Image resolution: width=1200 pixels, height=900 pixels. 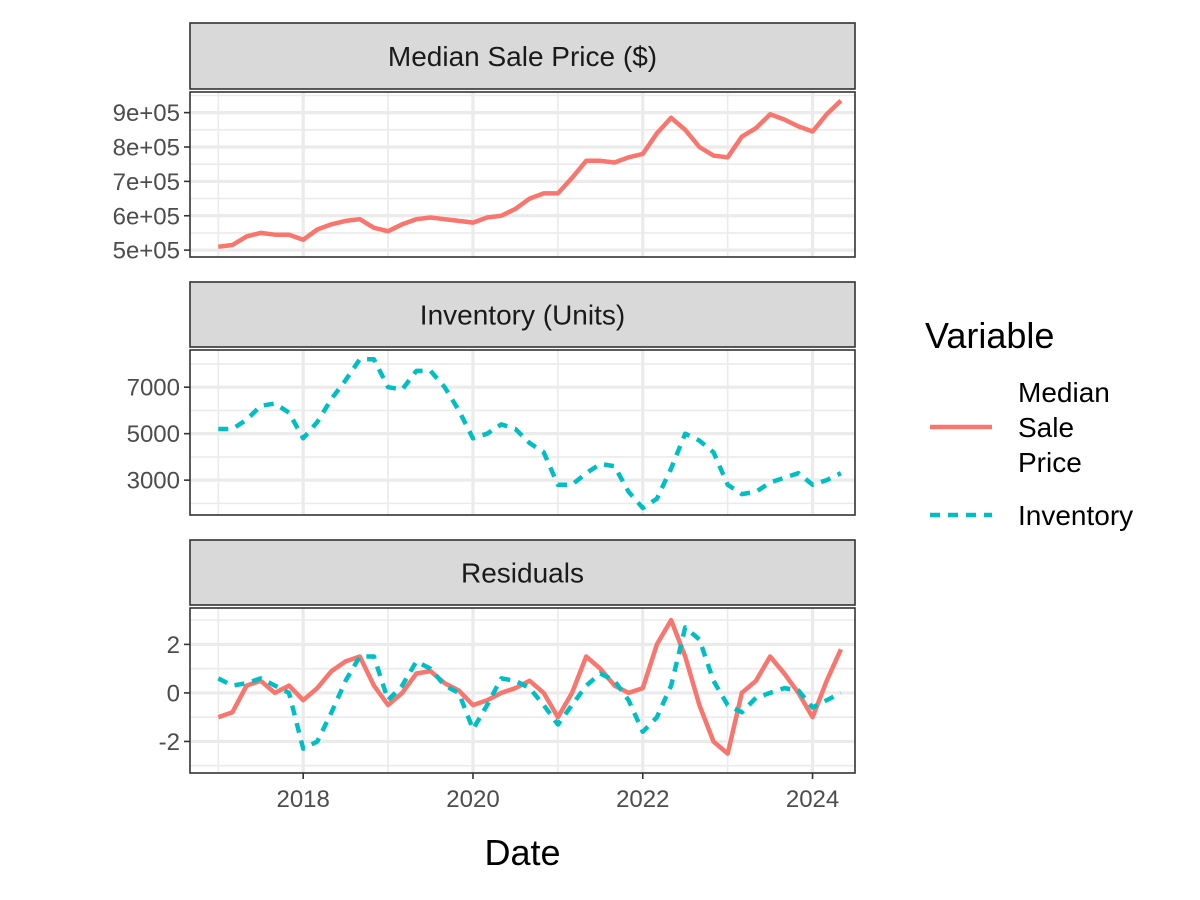 I want to click on x-tick-label: 2022, so click(x=642, y=799).